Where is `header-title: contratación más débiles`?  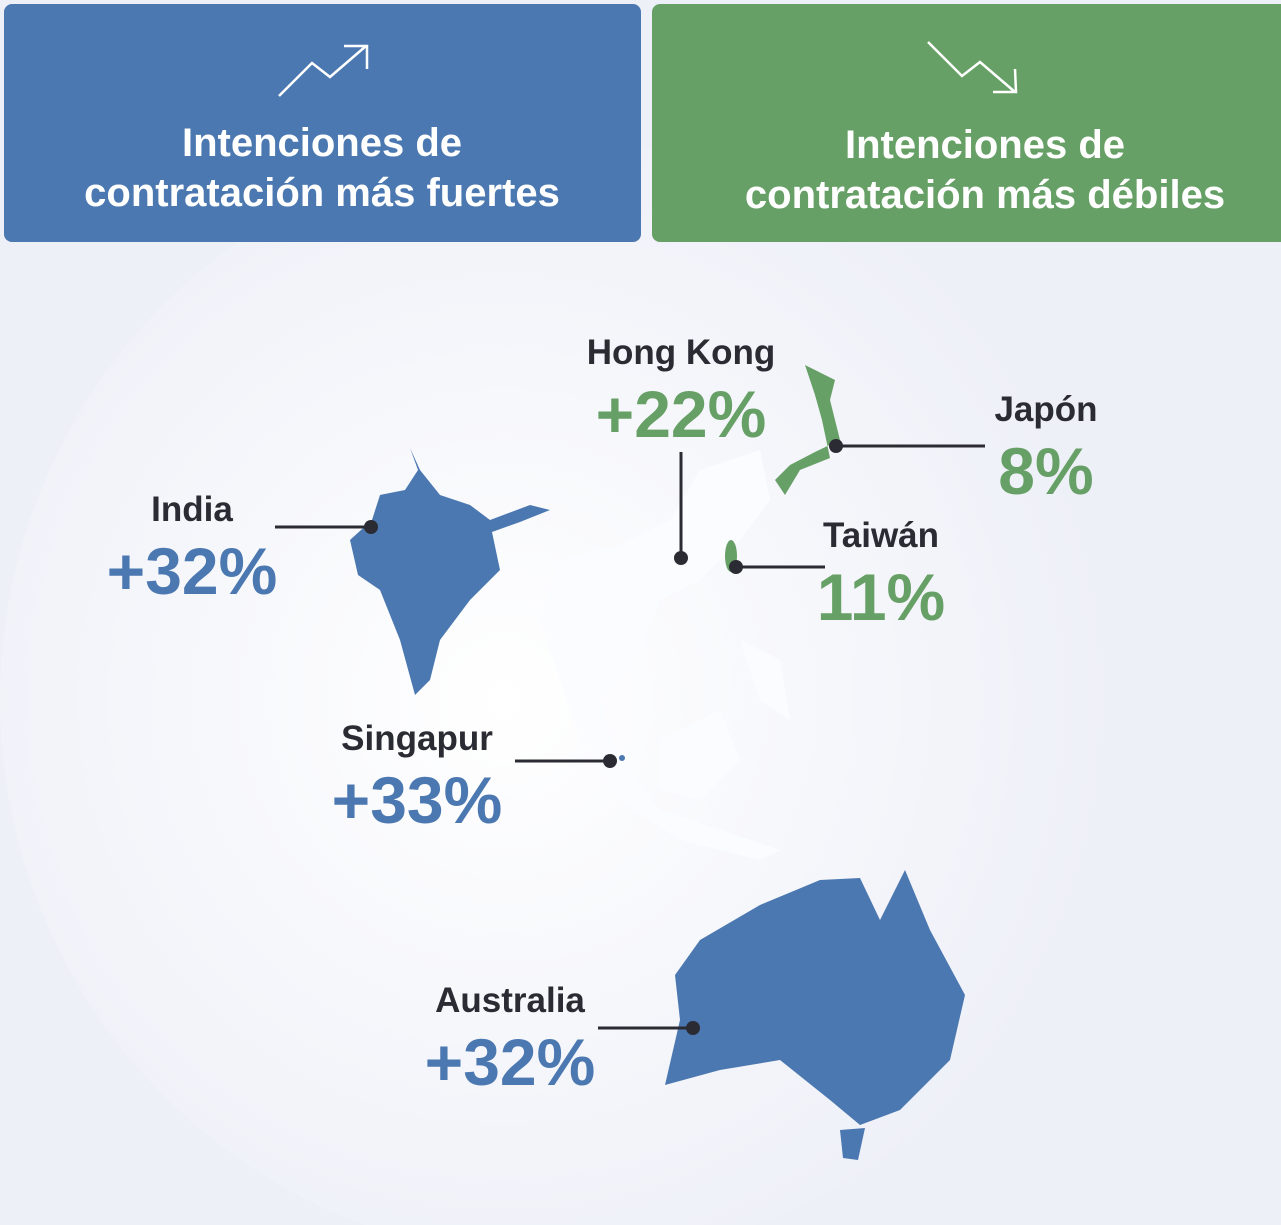 header-title: contratación más débiles is located at coordinates (985, 195).